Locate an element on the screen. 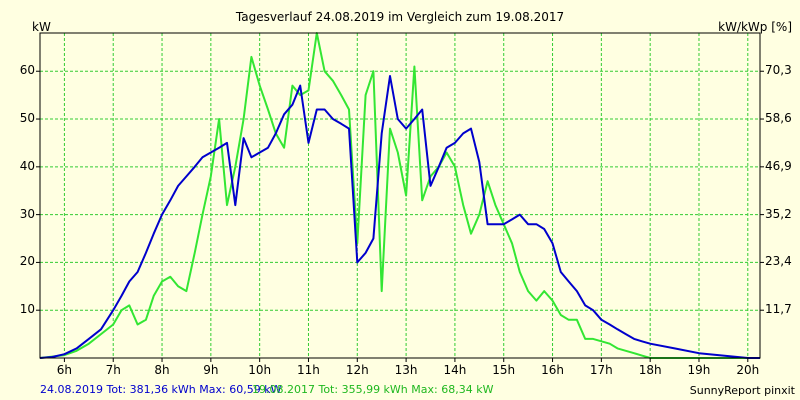  y-tick-label-left: 20 is located at coordinates (27, 261).